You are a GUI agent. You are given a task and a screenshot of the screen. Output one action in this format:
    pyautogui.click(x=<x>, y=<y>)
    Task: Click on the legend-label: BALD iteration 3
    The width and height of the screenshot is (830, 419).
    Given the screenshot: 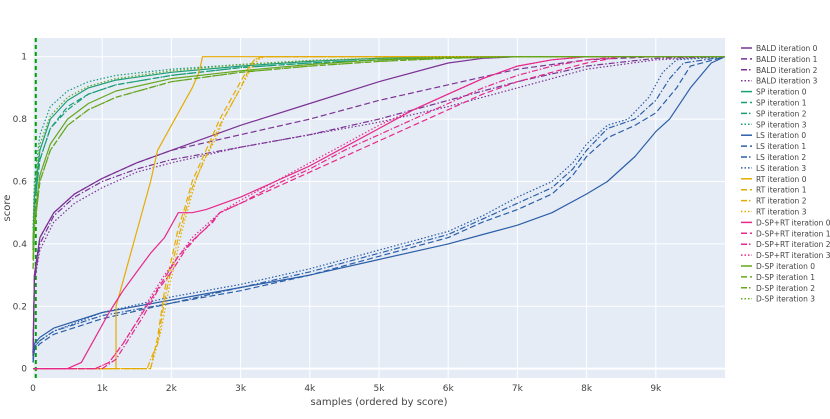 What is the action you would take?
    pyautogui.click(x=787, y=81)
    